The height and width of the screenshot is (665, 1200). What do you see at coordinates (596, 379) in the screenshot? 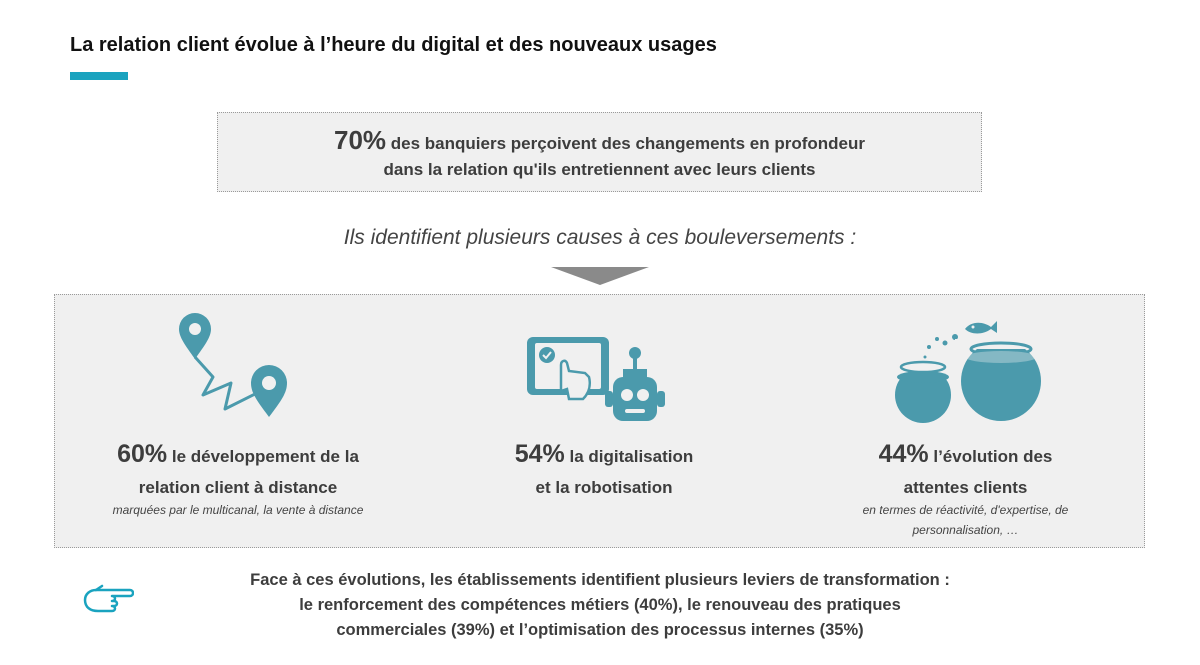
I see `tablet-robot-icon` at bounding box center [596, 379].